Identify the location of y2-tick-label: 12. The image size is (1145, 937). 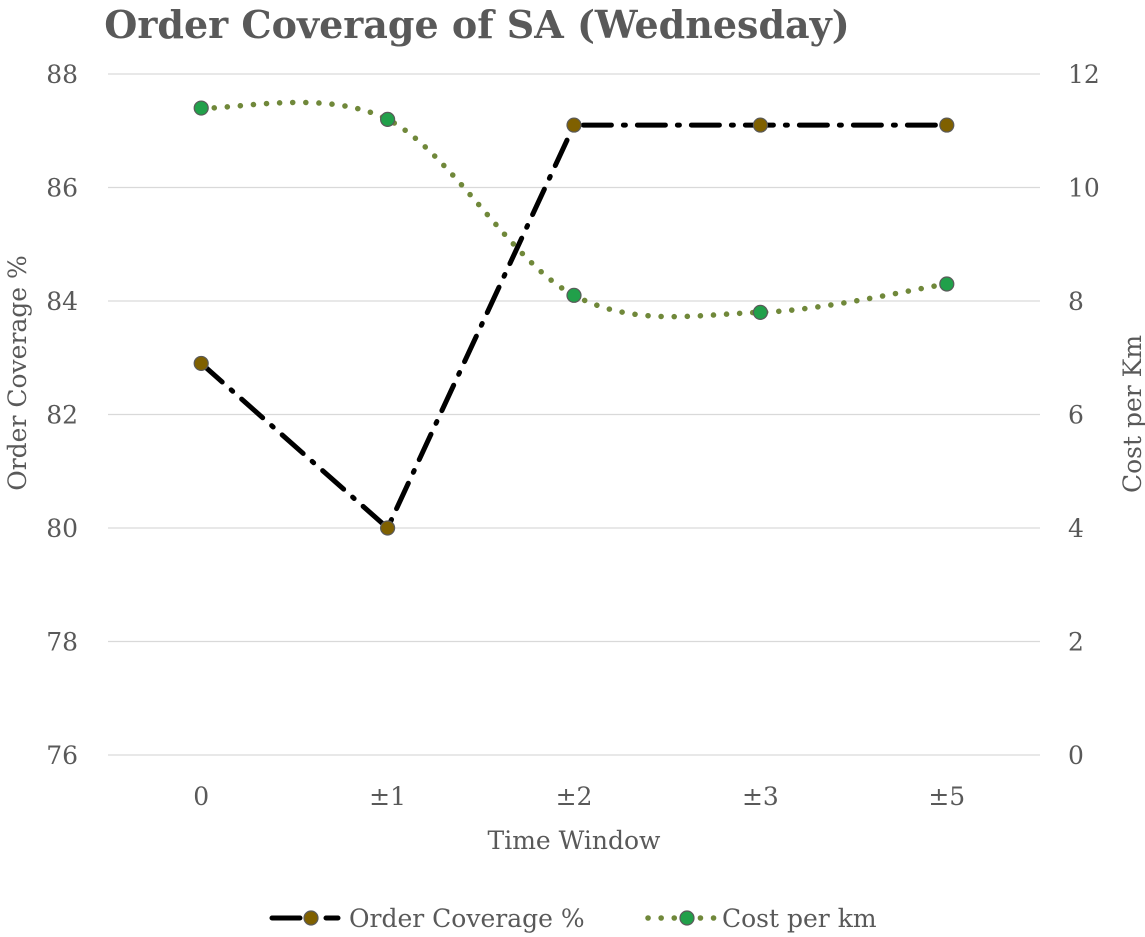
(1084, 74).